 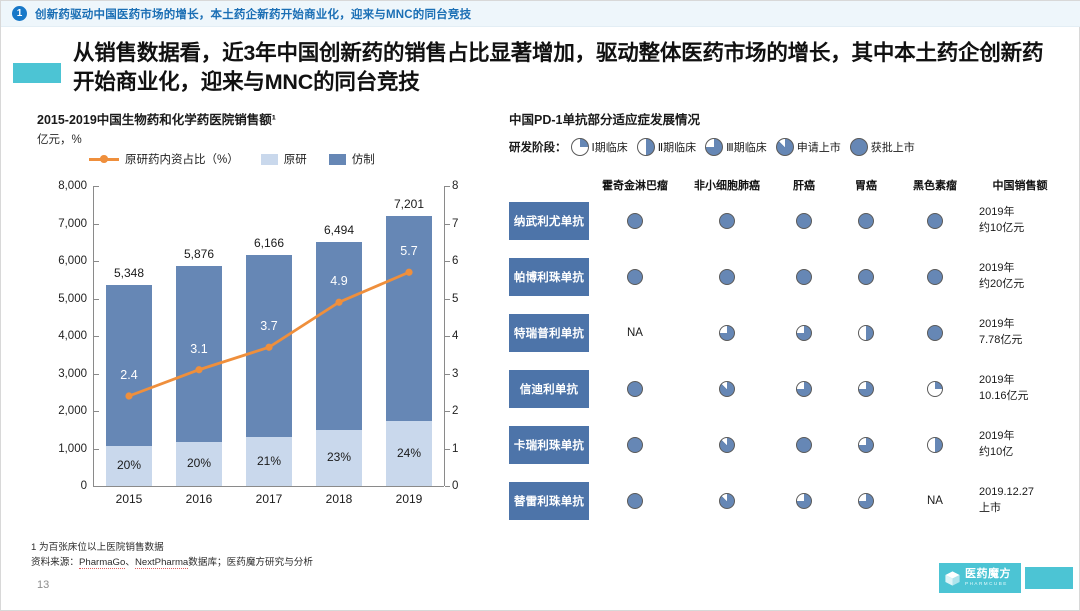 I want to click on matrix-row: 特瑞普利单抗 NA 2019年 7.78亿元, so click(x=789, y=333).